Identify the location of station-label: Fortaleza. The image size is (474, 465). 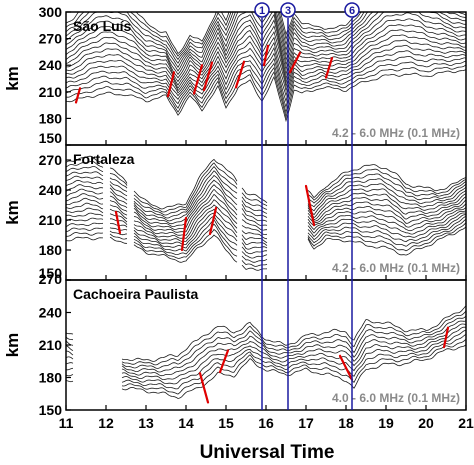
(104, 159).